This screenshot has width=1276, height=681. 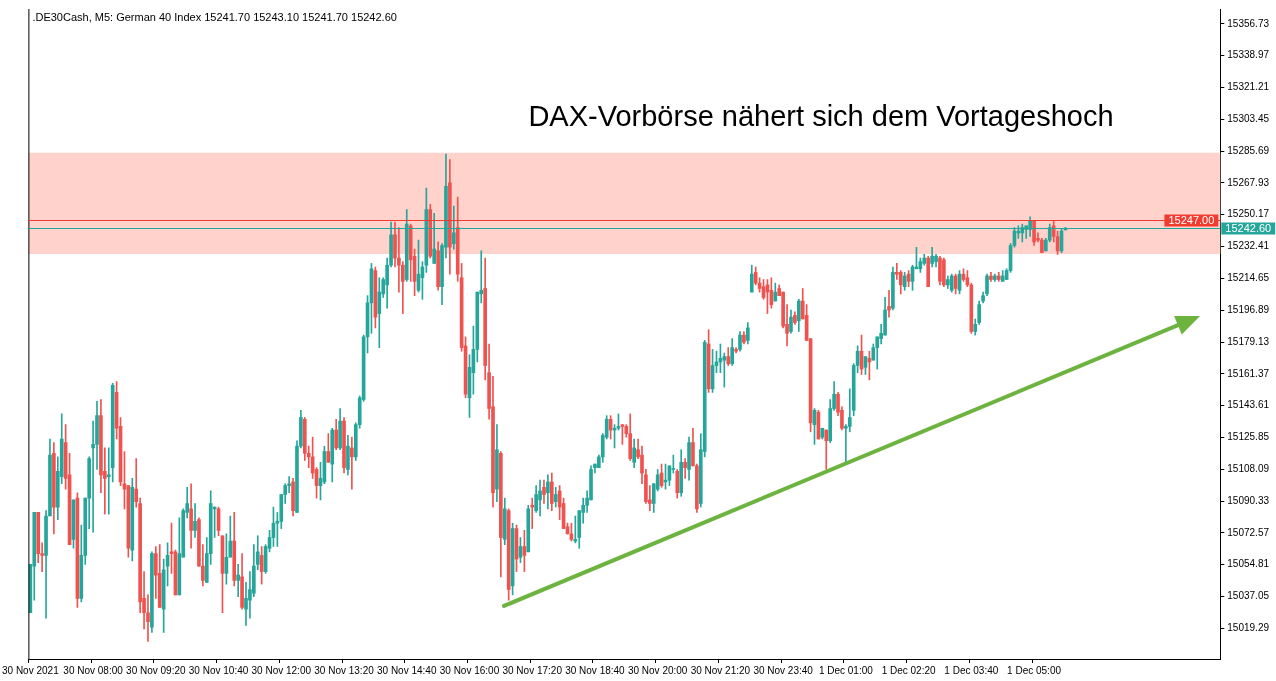 I want to click on x-tick-label: 1 Dec 05:00, so click(x=1034, y=670).